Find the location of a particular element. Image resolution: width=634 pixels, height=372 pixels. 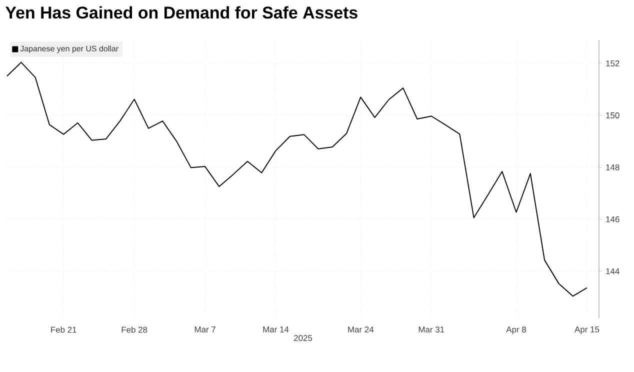

y-tick-label: 148 is located at coordinates (613, 167).